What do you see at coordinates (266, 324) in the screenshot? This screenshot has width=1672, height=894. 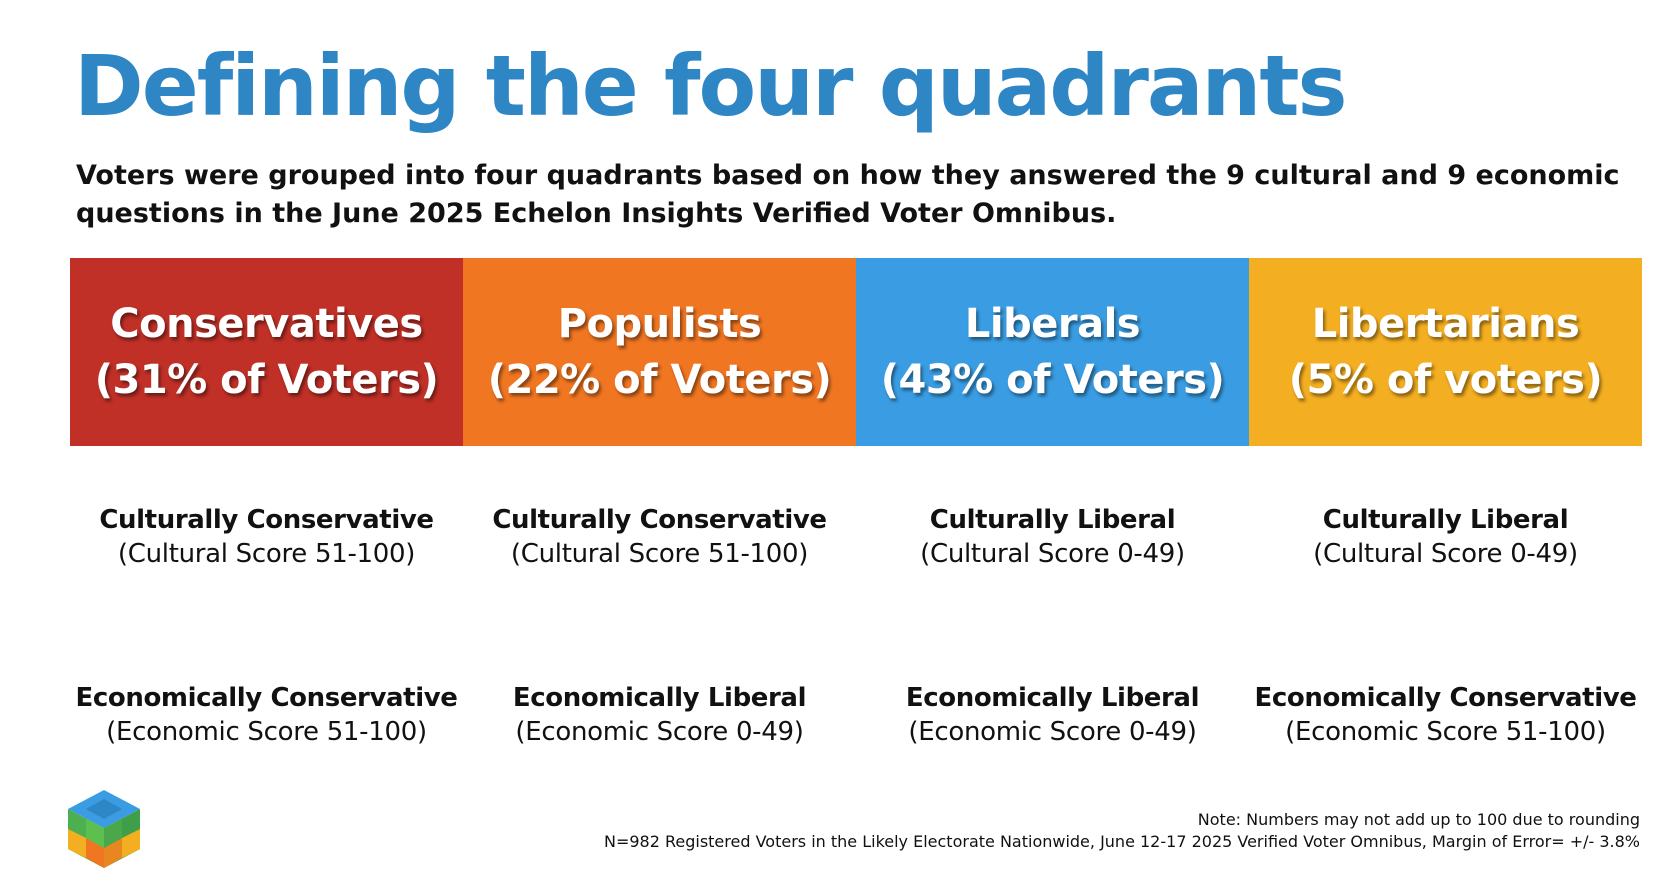 I see `quadrant-name: Conservatives` at bounding box center [266, 324].